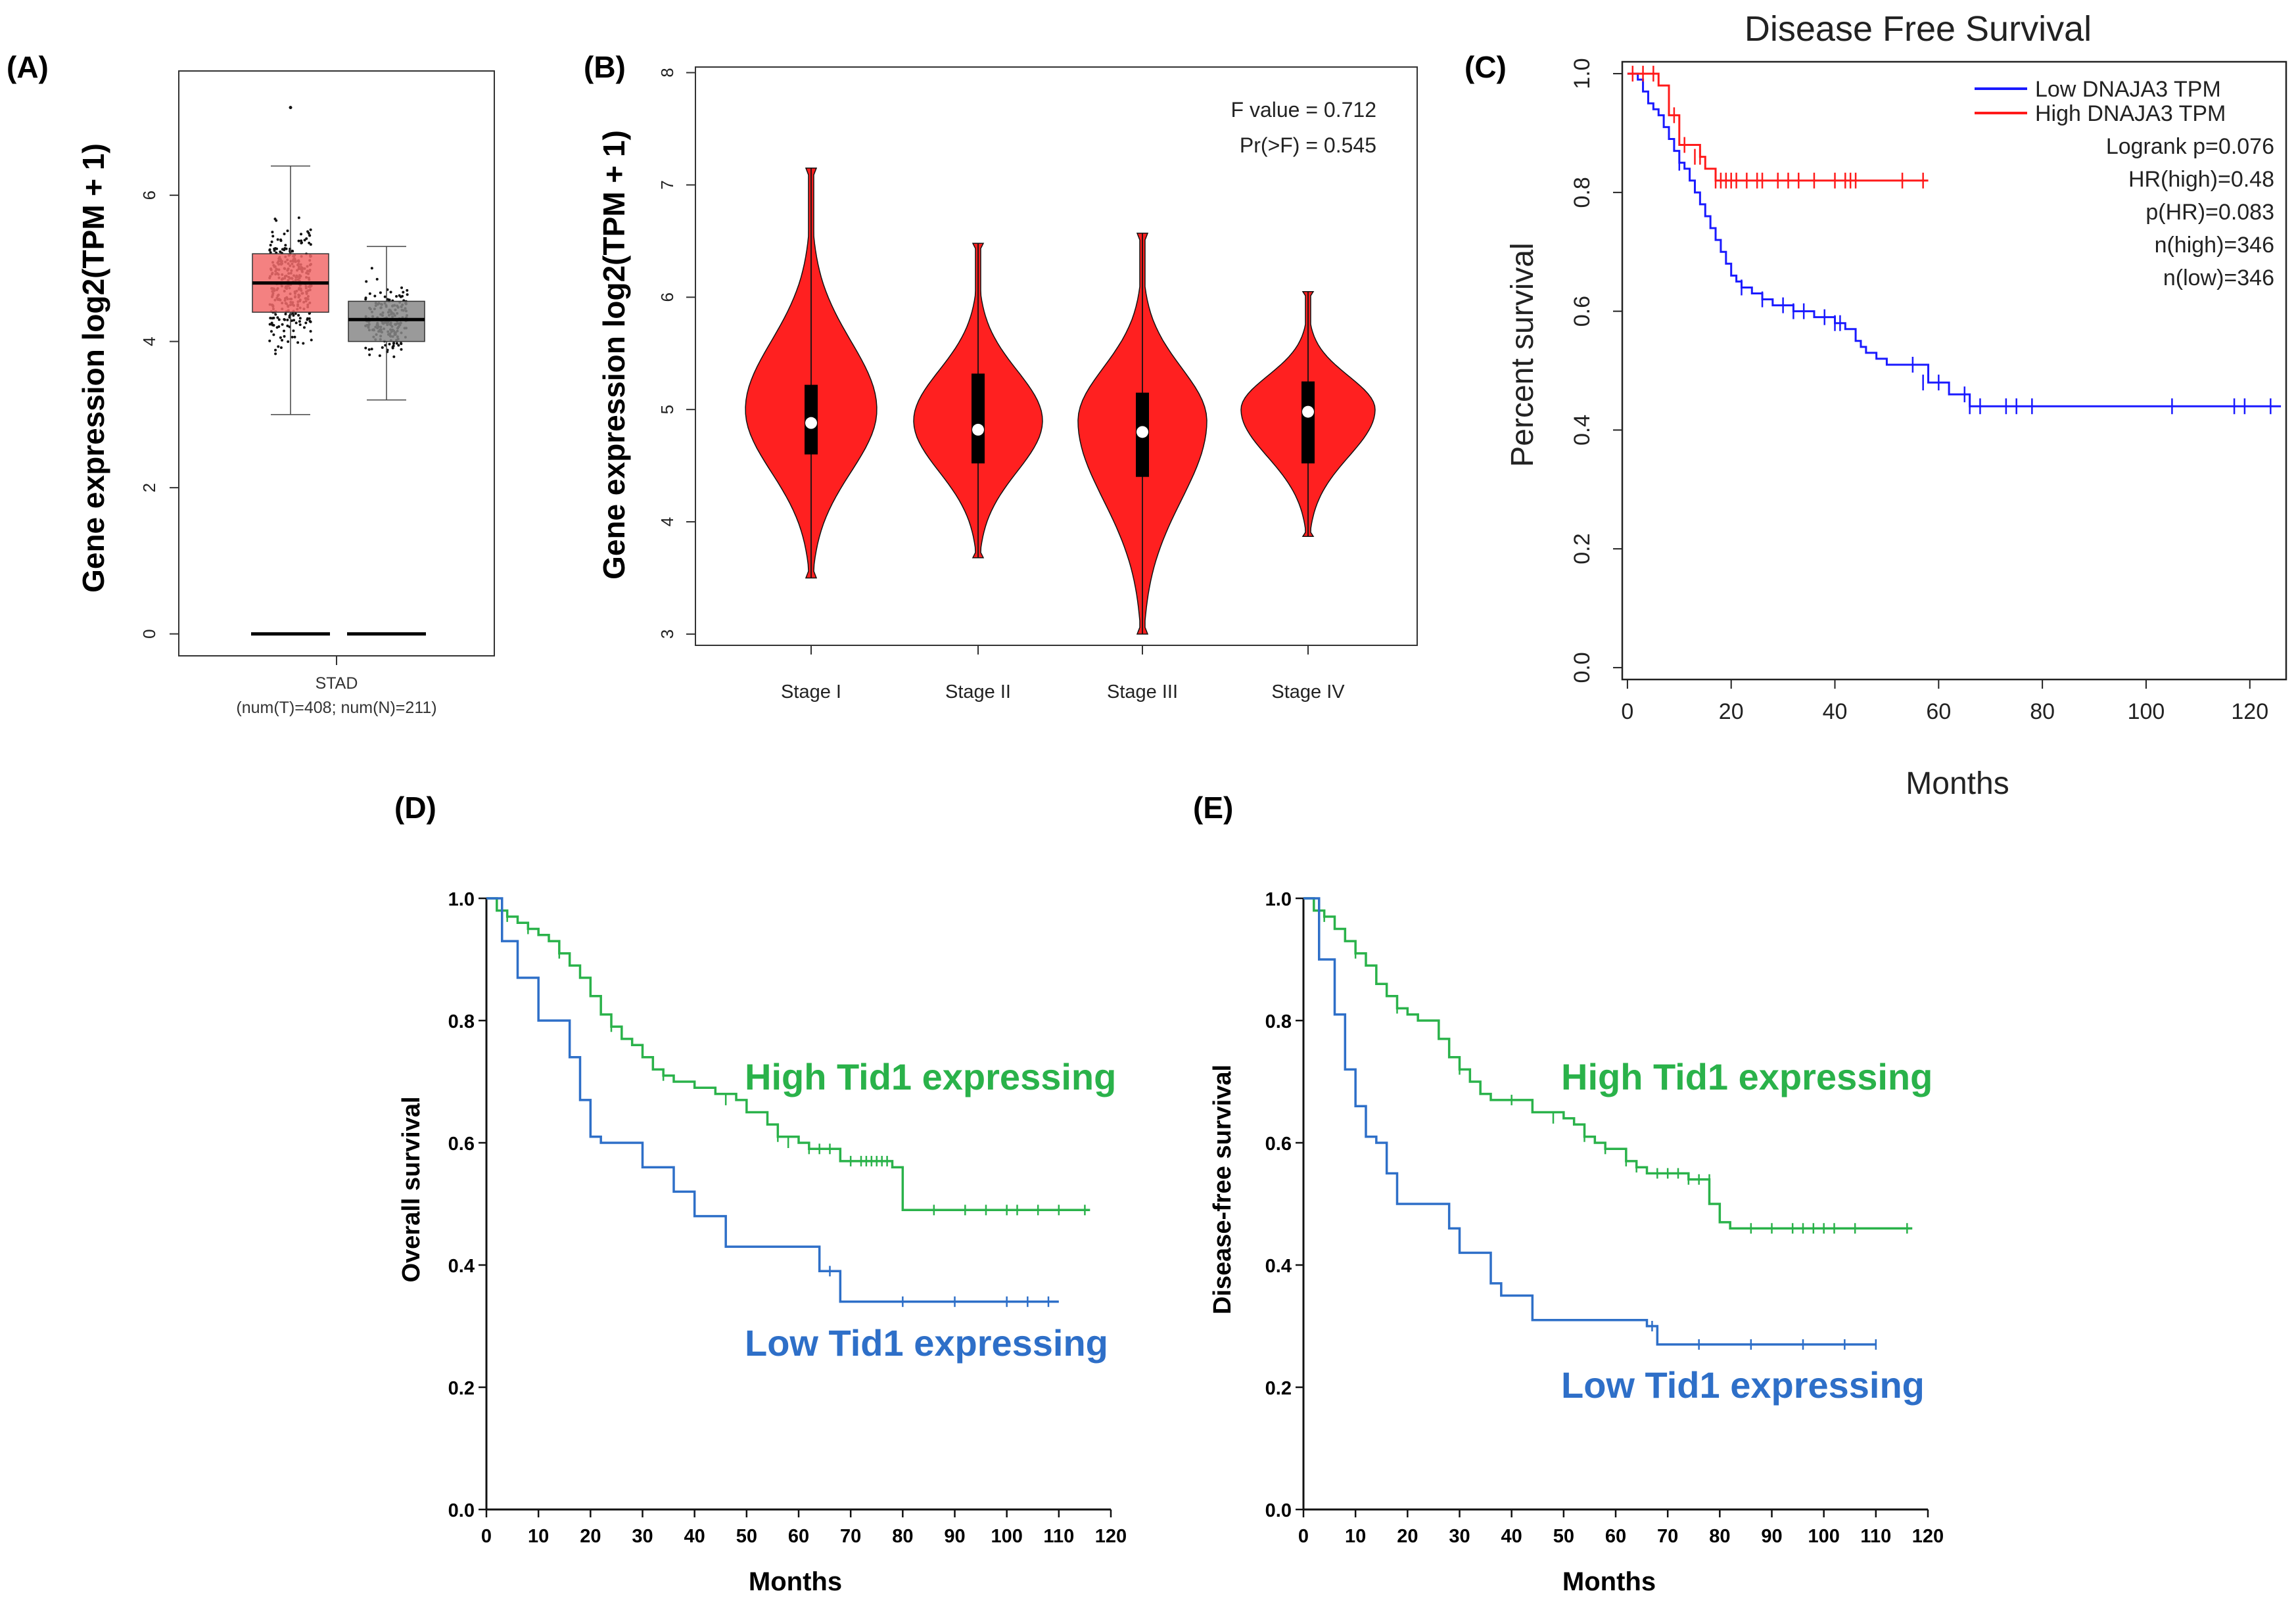 This screenshot has height=1612, width=2296. Describe the element at coordinates (954, 1537) in the screenshot. I see `x-tick-label: 90` at that location.